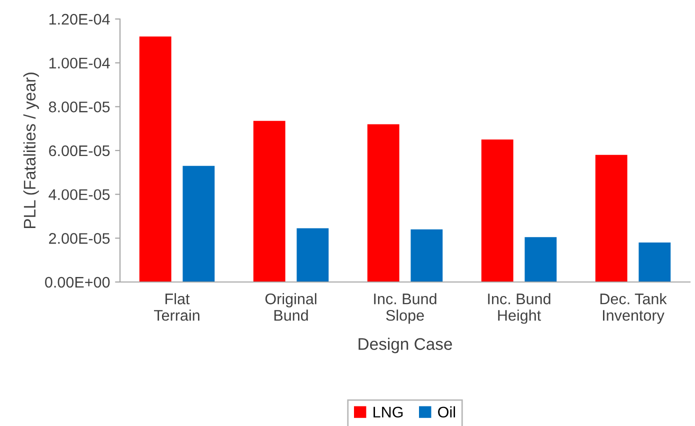 This screenshot has width=695, height=426. I want to click on y-tick-label: 8.00E-05, so click(79, 107).